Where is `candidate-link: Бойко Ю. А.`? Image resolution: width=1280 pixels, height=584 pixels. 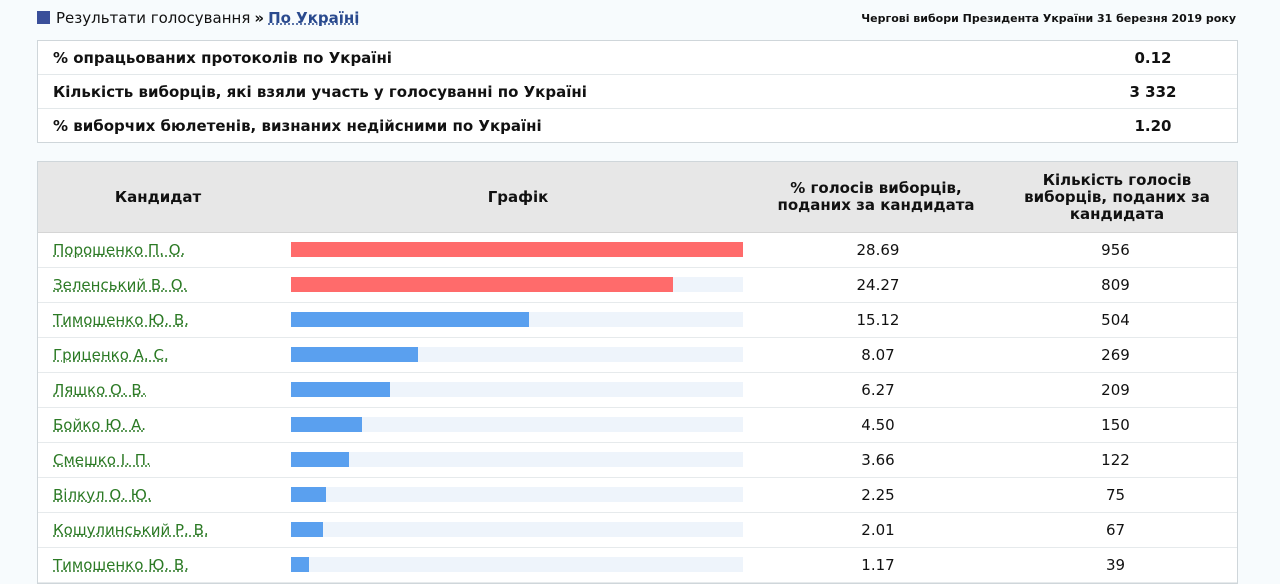 candidate-link: Бойко Ю. А. is located at coordinates (99, 425).